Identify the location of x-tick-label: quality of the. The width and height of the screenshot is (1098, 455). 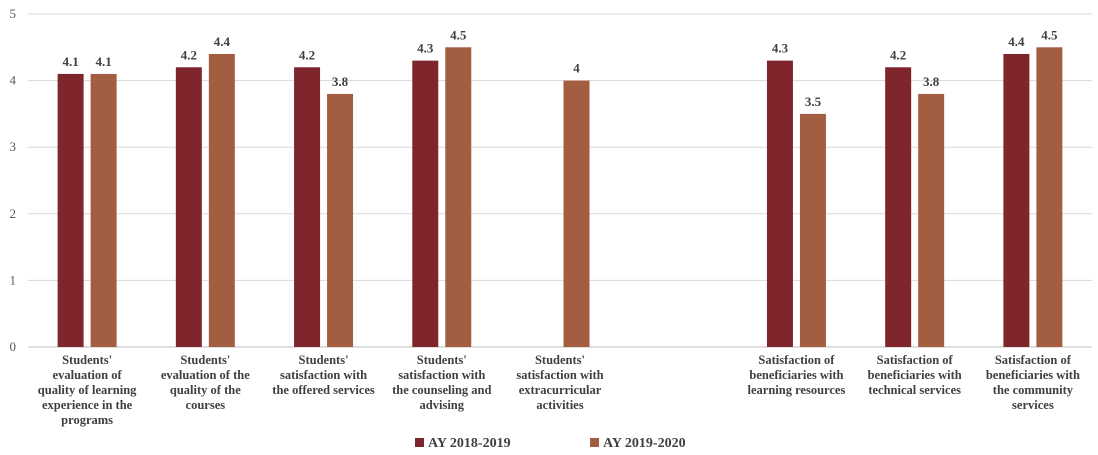
(205, 390).